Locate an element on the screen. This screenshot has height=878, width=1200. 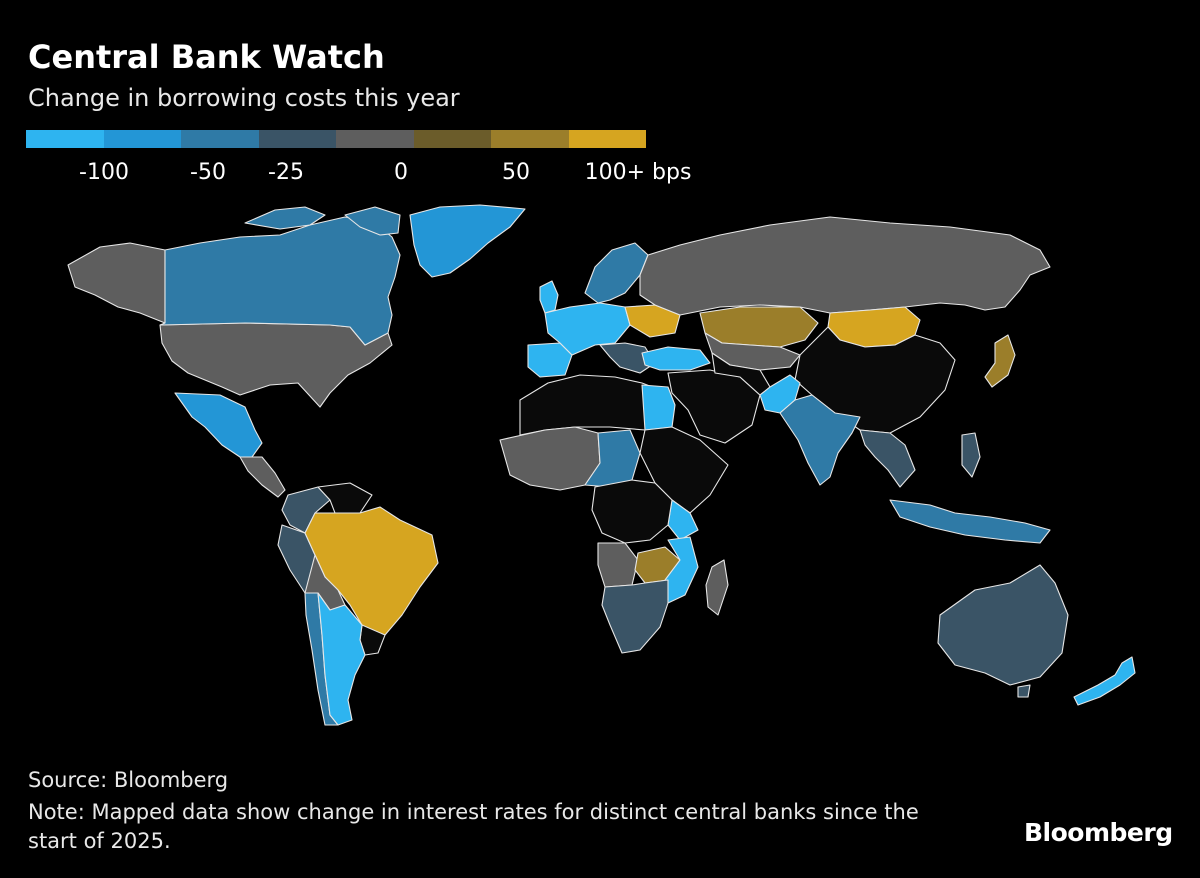
region-central-america is located at coordinates (262, 477).